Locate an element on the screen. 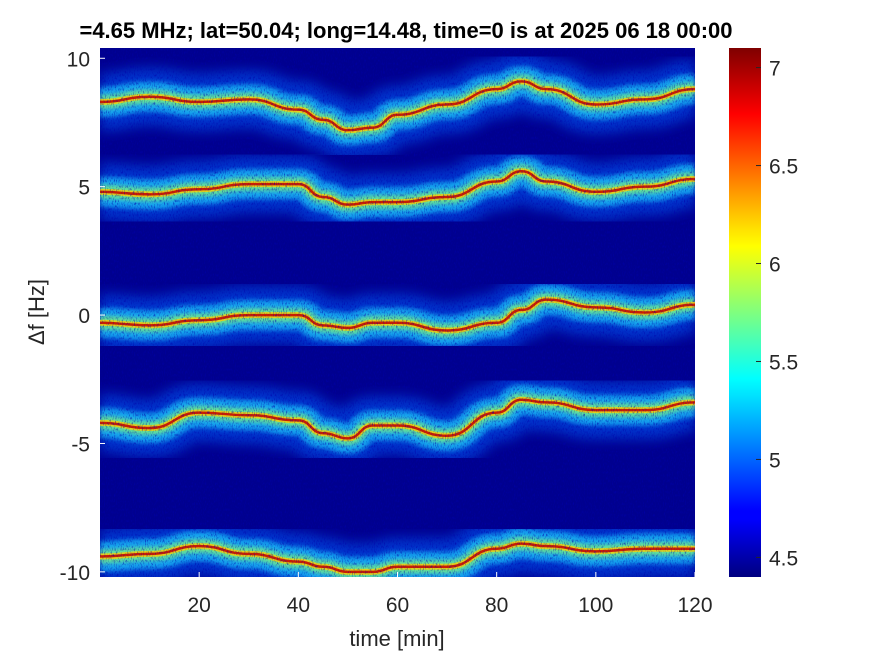  colorbar-tick-label: 7 is located at coordinates (775, 69).